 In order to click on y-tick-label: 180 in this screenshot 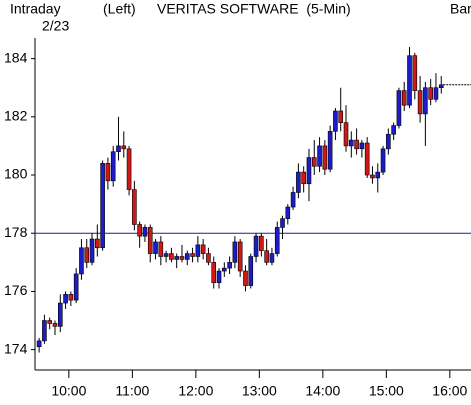, I will do `click(16, 174)`.